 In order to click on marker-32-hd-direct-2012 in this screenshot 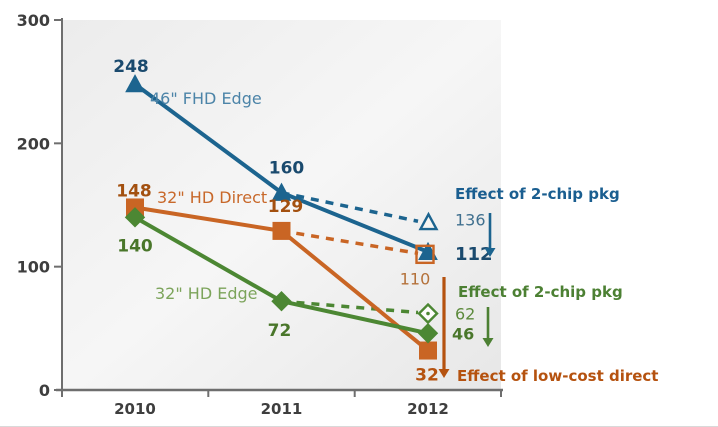, I will do `click(428, 350)`.